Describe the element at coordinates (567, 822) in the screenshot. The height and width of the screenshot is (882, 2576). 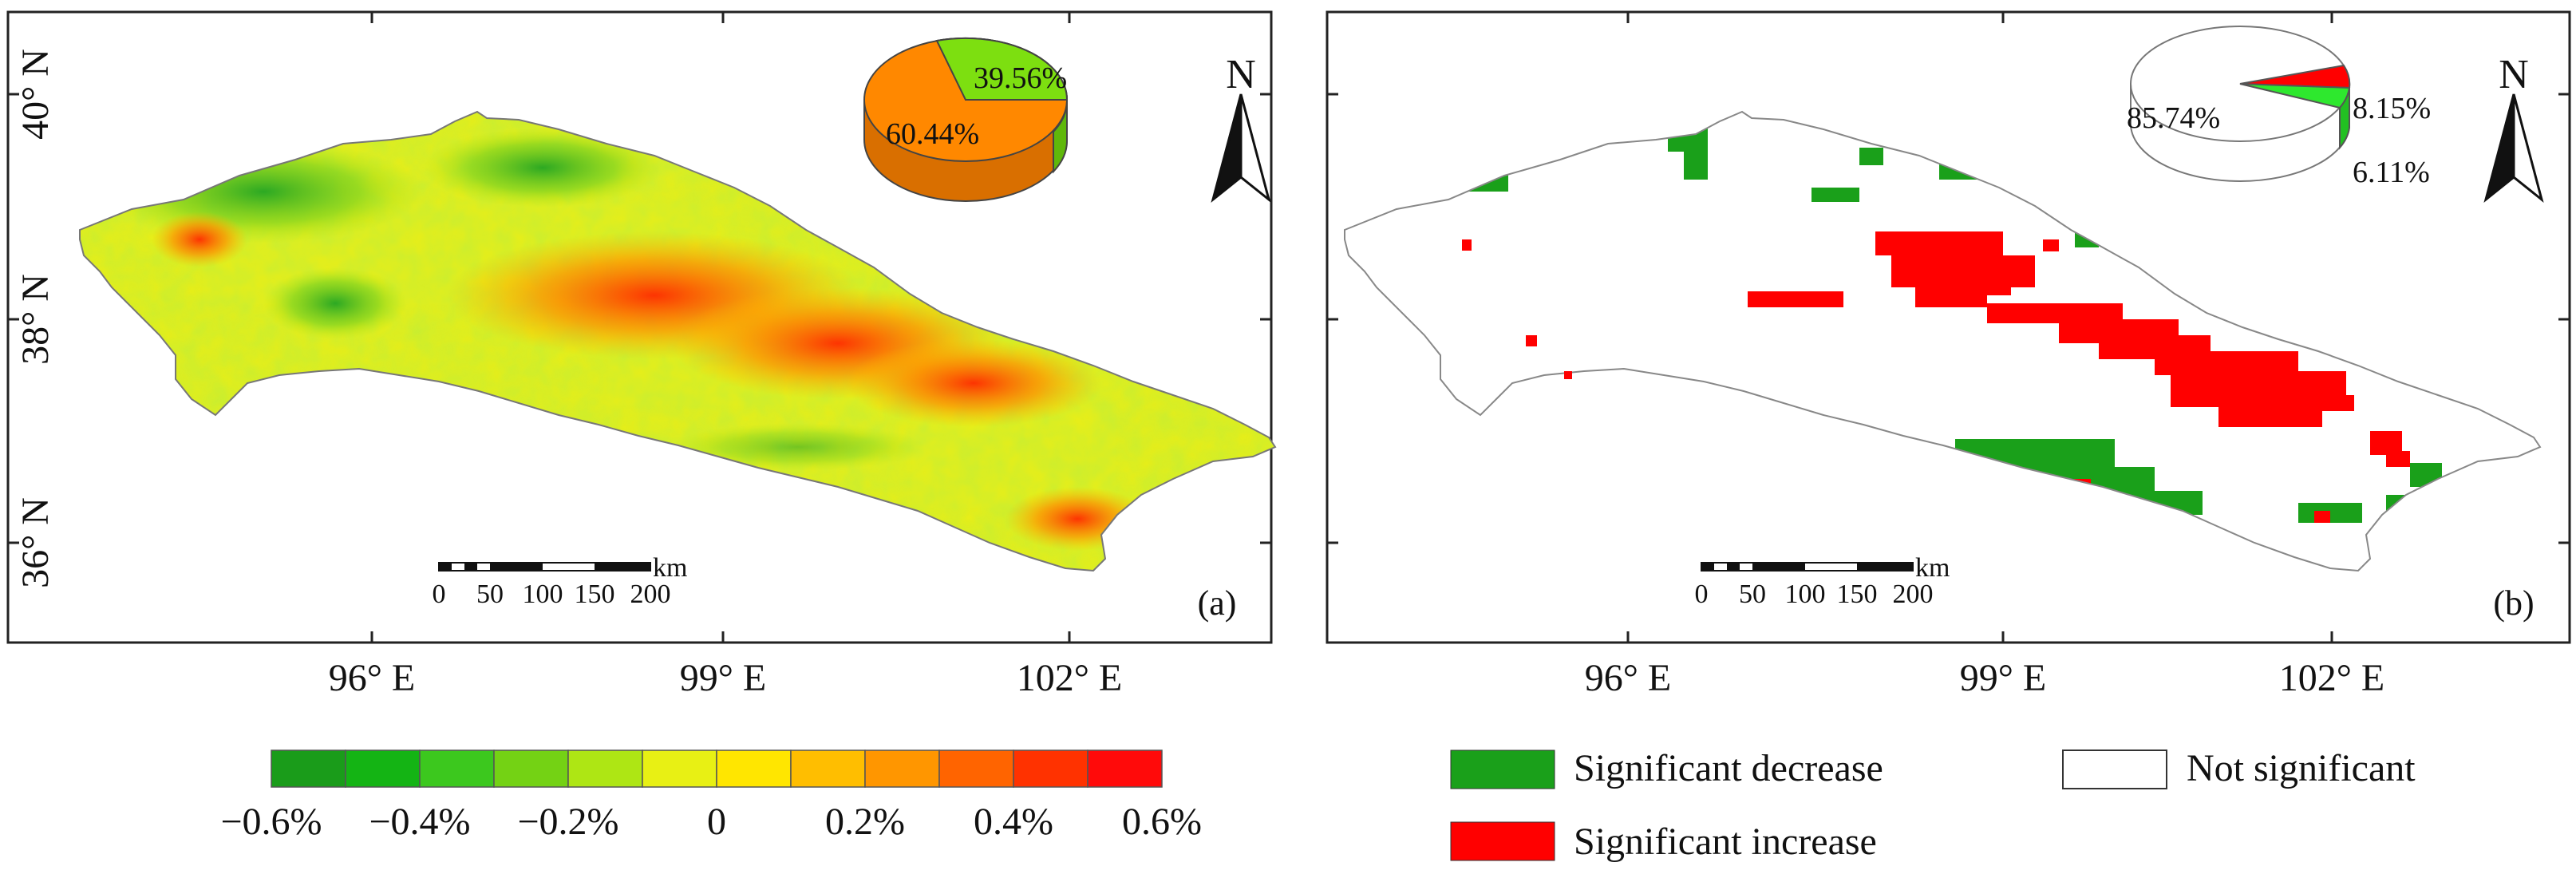
I see `colorbar-label-m02: −0.2%` at that location.